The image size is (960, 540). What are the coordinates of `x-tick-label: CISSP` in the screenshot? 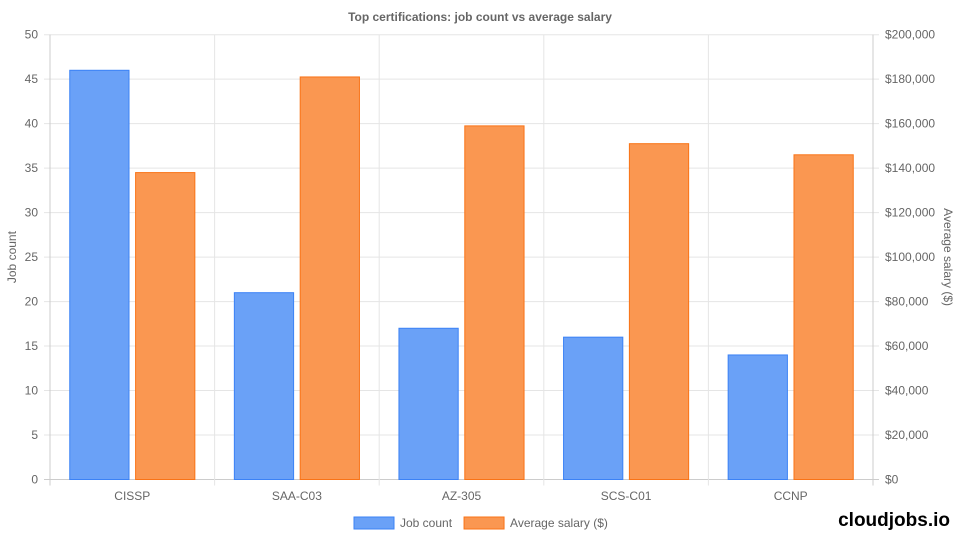 It's located at (132, 496).